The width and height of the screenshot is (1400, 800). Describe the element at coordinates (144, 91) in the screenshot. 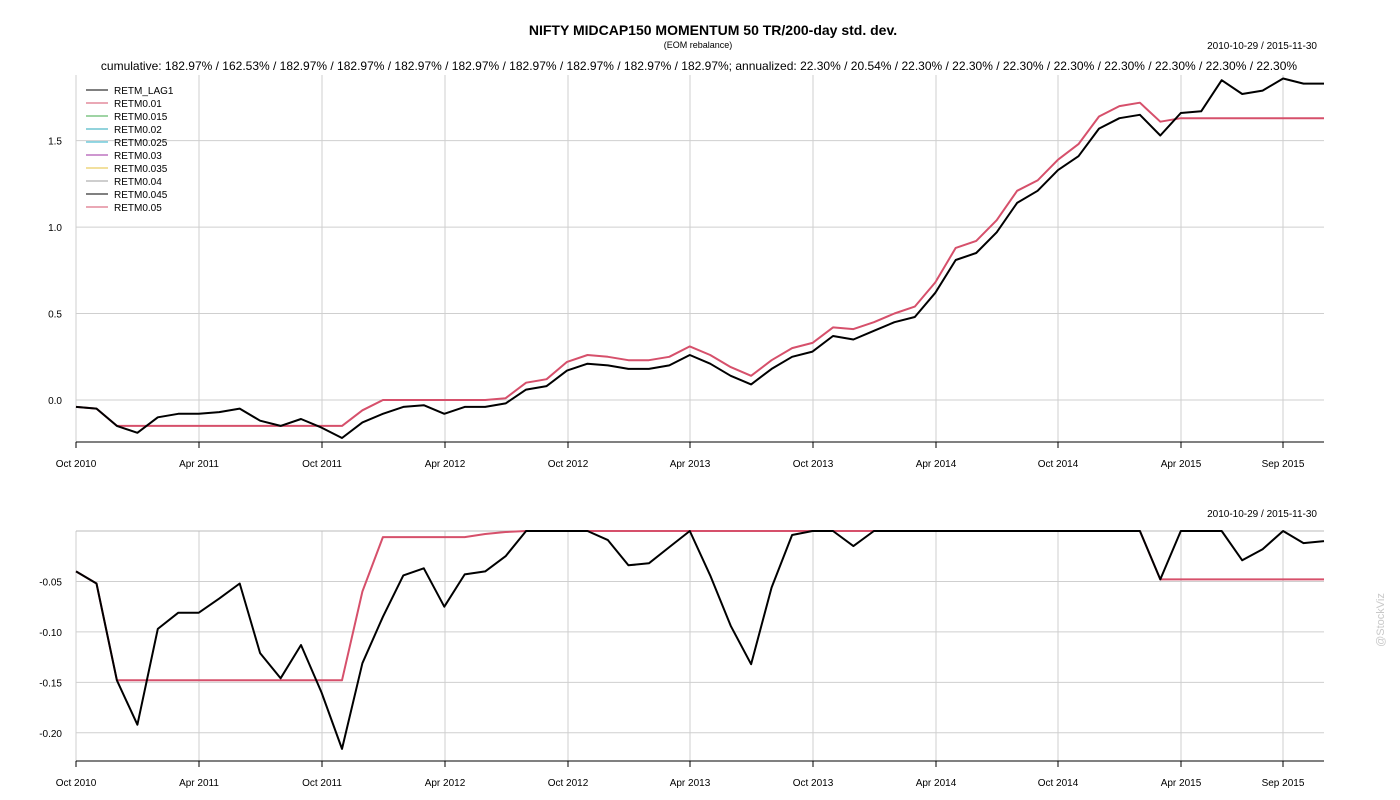

I see `legend-label: RETM_LAG1` at that location.